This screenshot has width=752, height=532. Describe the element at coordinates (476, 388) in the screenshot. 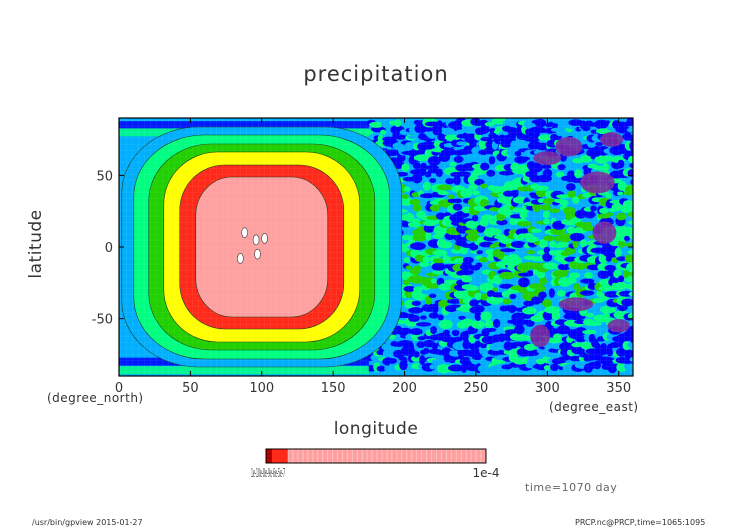

I see `x-tick-label: 250` at that location.